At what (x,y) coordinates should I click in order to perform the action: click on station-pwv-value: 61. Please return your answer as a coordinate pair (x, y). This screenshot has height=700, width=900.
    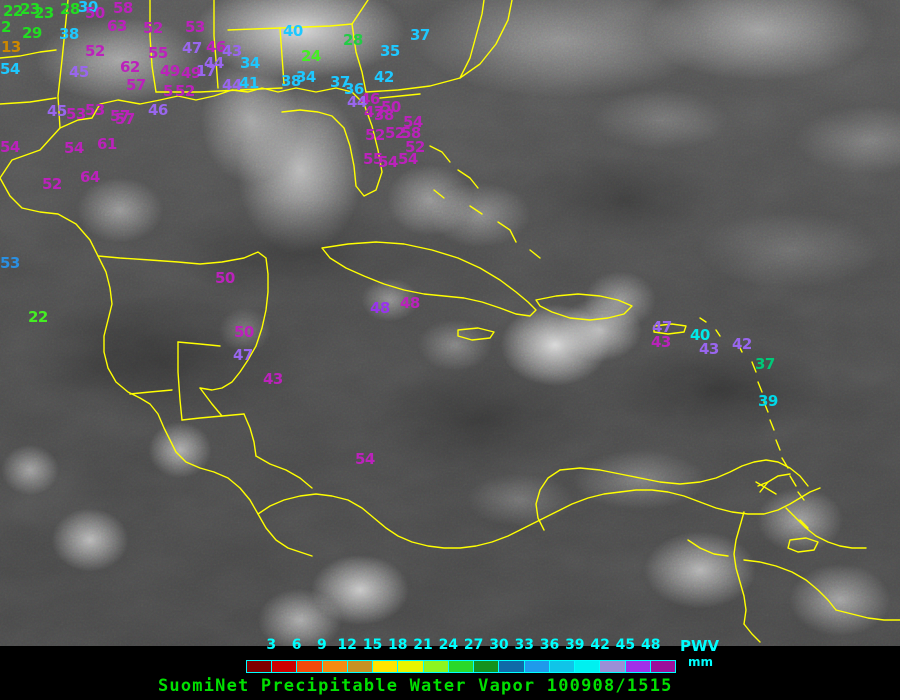
    Looking at the image, I should click on (107, 144).